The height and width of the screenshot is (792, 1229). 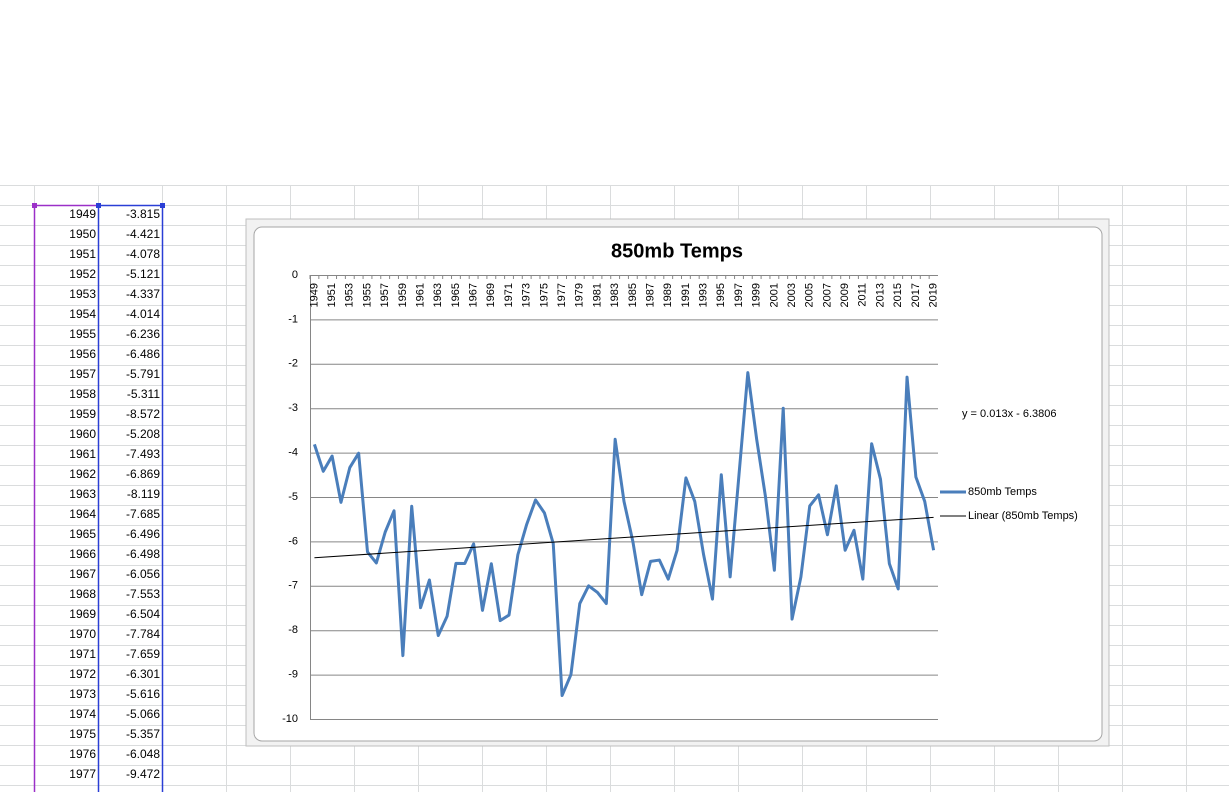 What do you see at coordinates (420, 295) in the screenshot?
I see `x-tick-label: 1961` at bounding box center [420, 295].